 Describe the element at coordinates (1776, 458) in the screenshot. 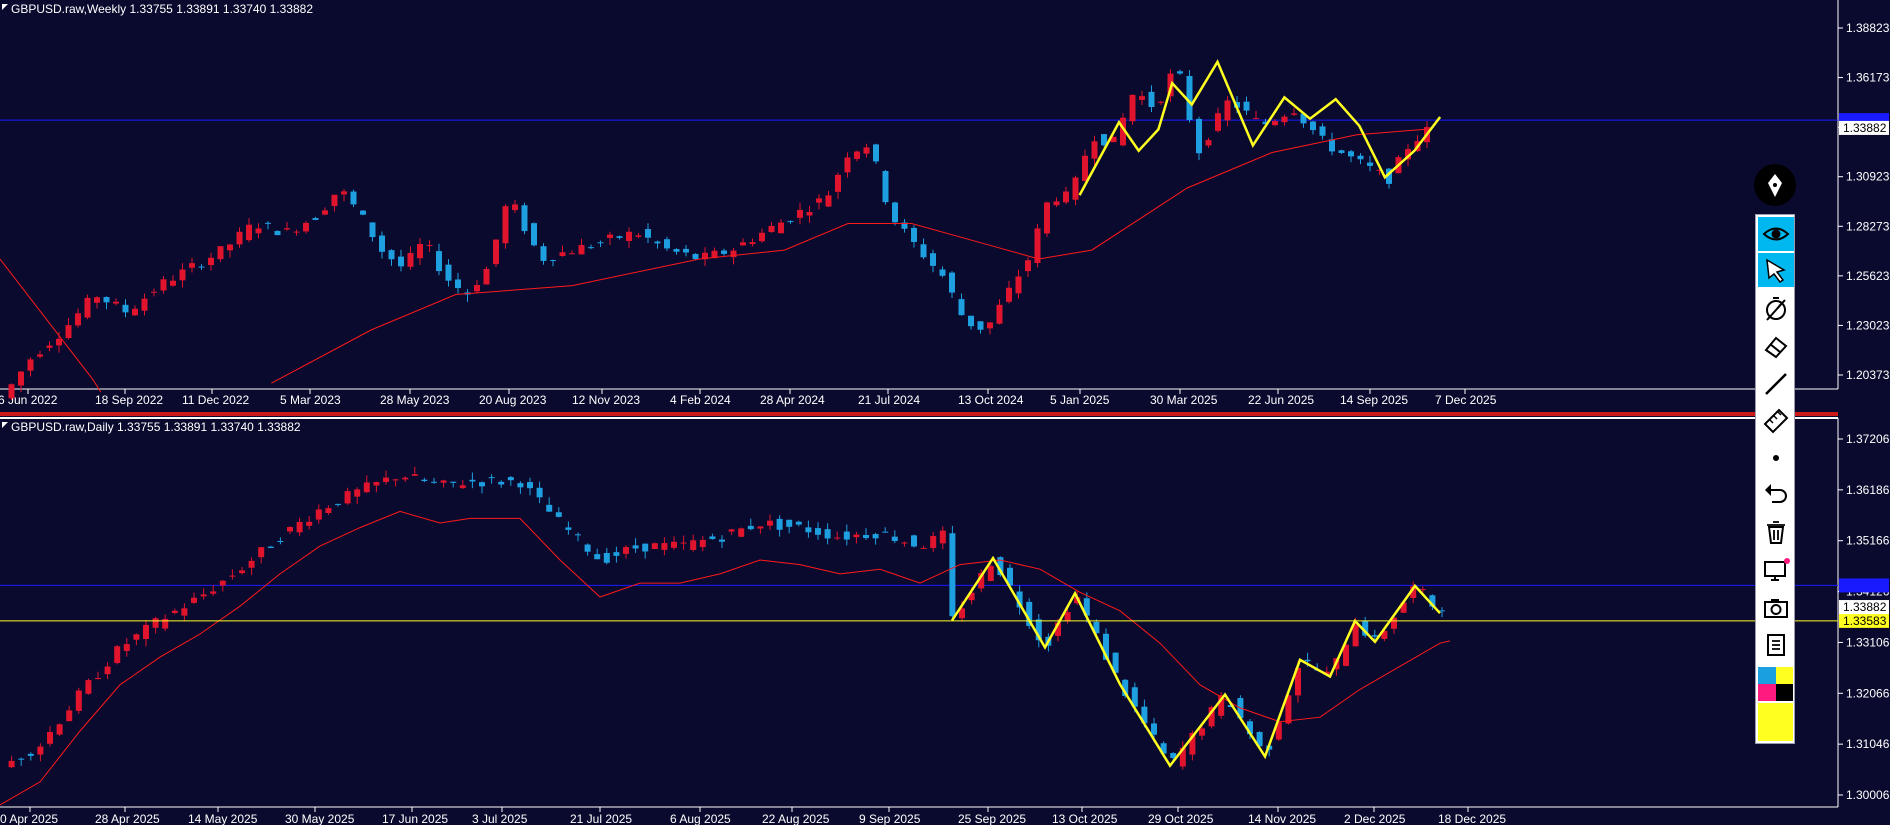

I see `dot-icon` at that location.